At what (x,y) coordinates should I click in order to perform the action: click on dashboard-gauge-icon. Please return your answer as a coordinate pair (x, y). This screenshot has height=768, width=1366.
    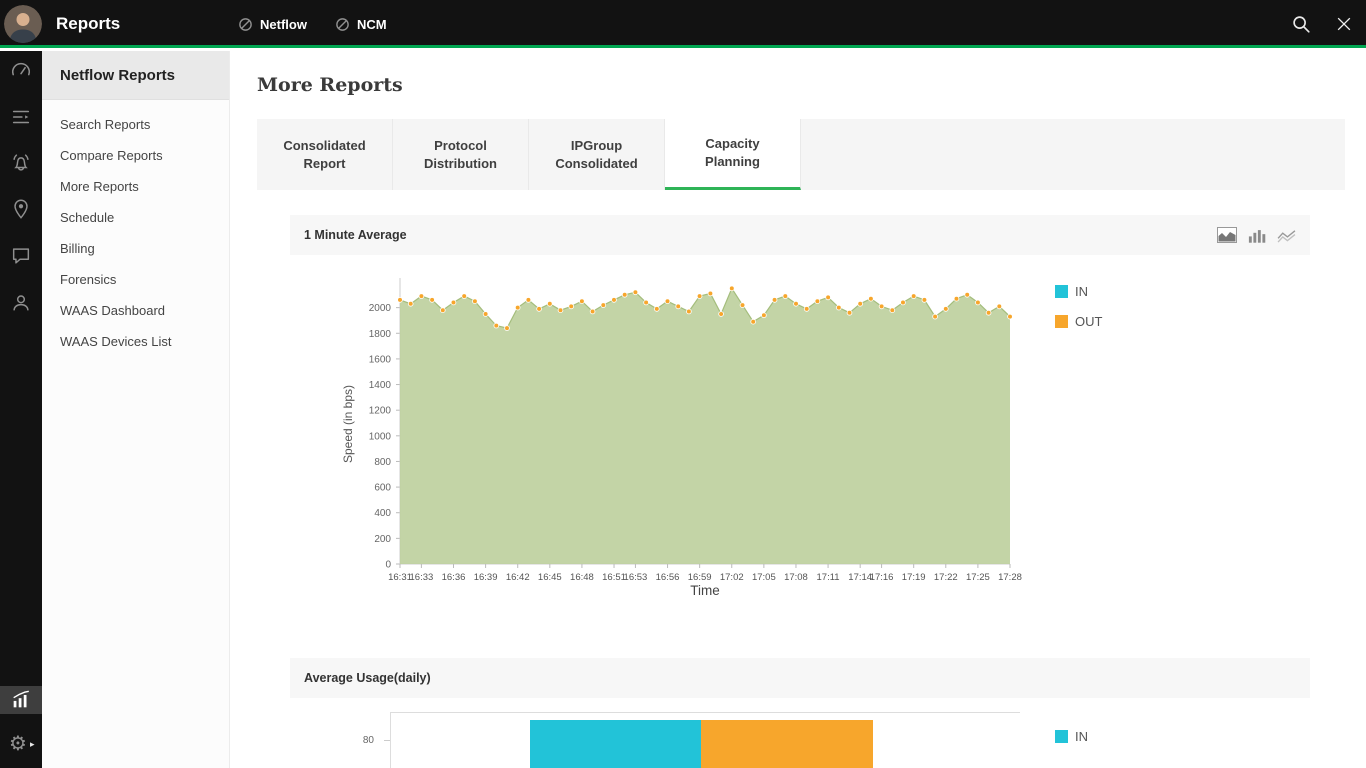
    Looking at the image, I should click on (21, 70).